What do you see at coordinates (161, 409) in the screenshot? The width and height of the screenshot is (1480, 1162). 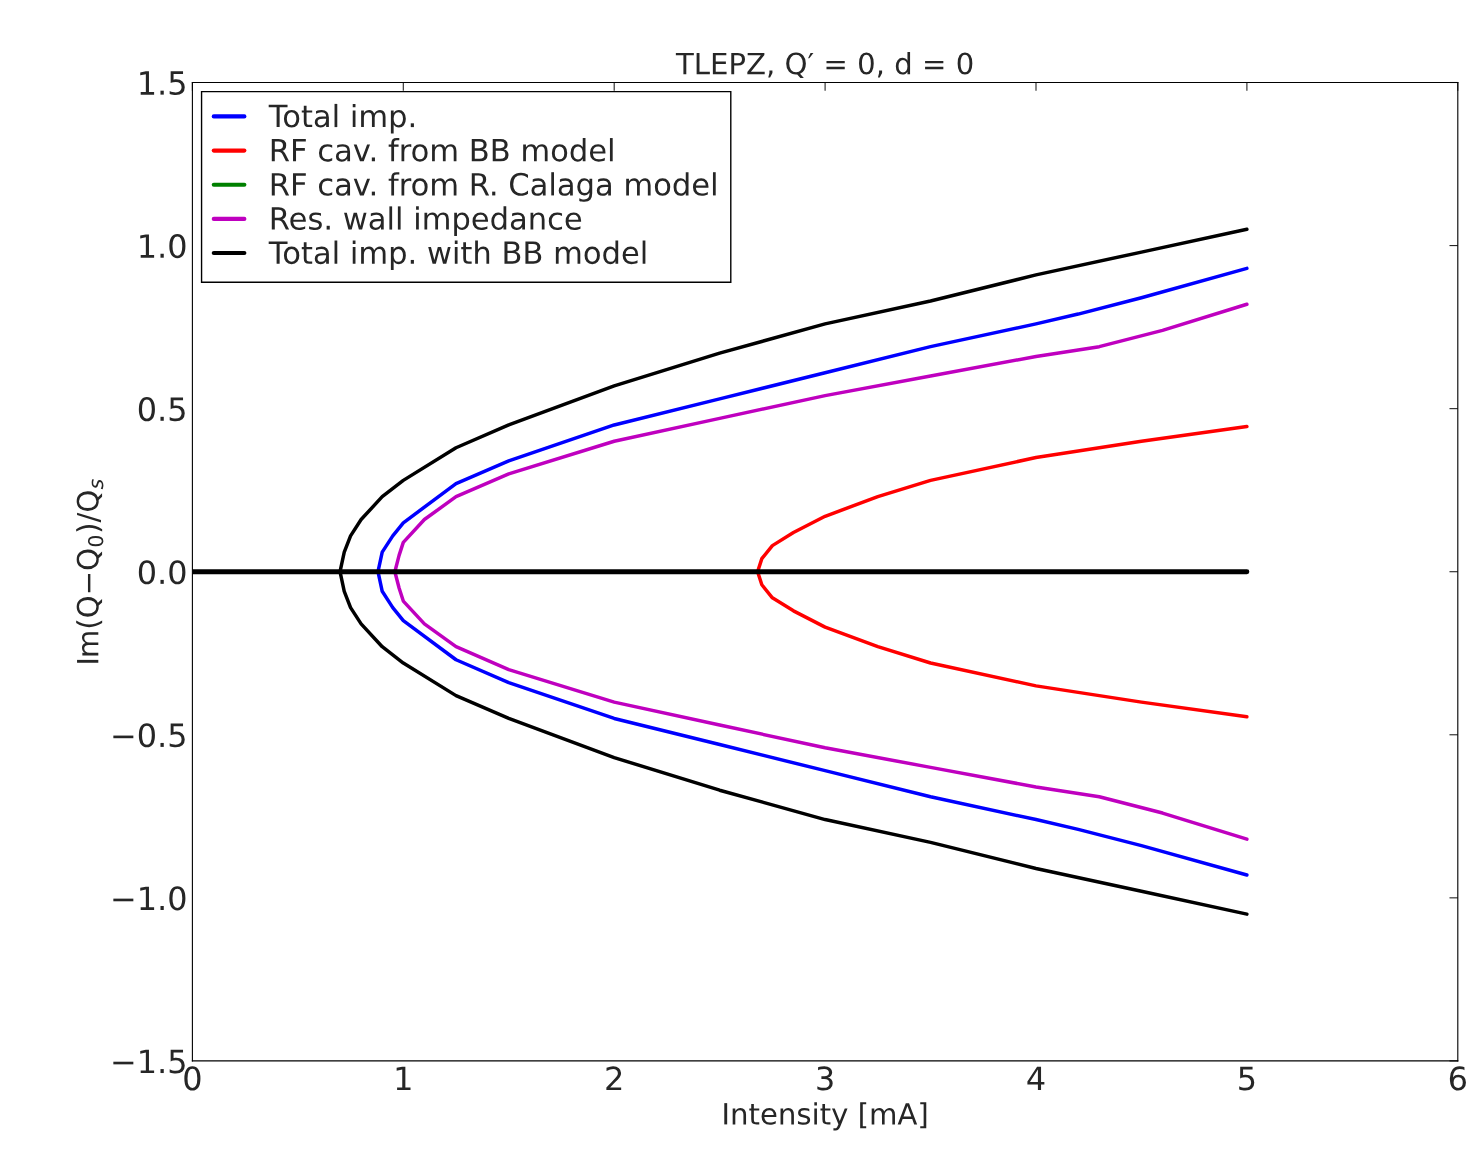 I see `y-tick-label: 0.5` at bounding box center [161, 409].